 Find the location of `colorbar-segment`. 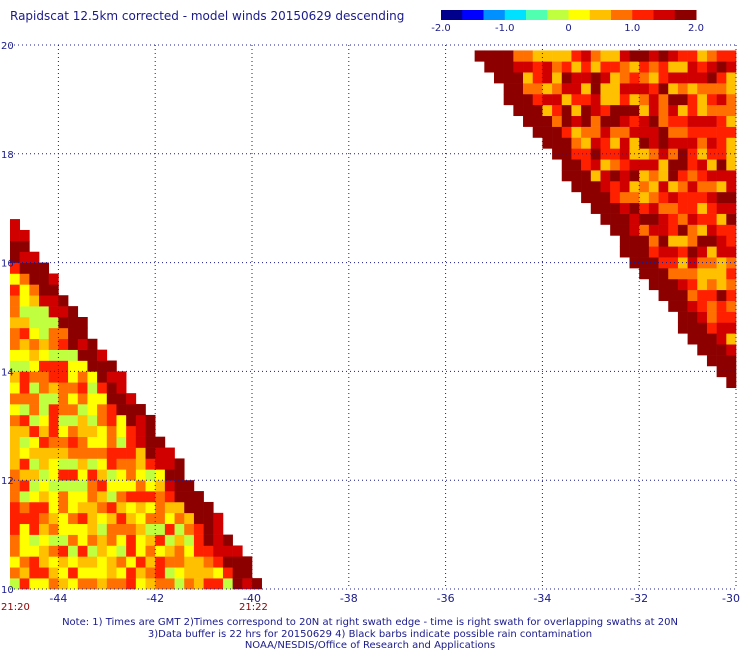

colorbar-segment is located at coordinates (685, 15).